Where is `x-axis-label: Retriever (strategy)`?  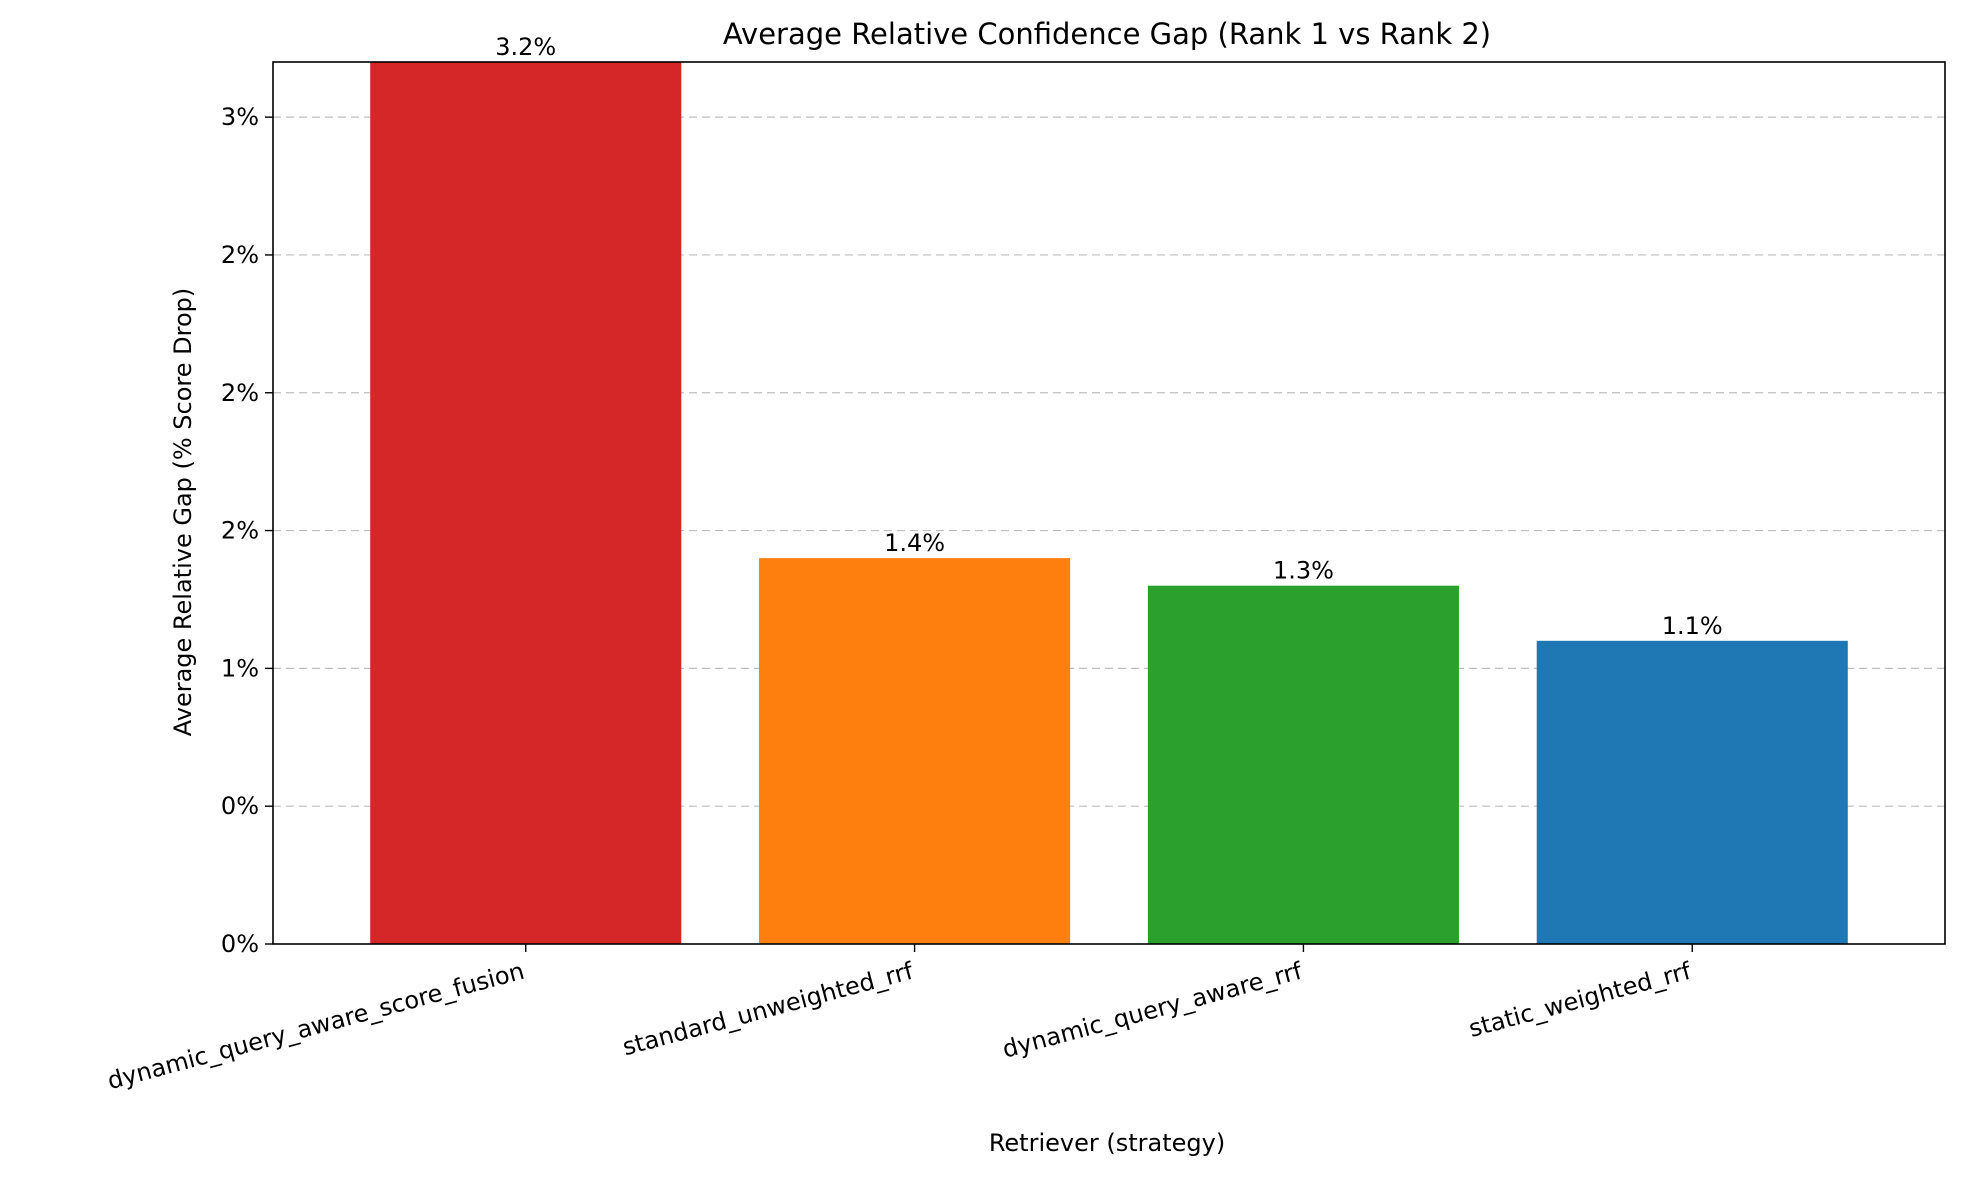
x-axis-label: Retriever (strategy) is located at coordinates (1107, 1143).